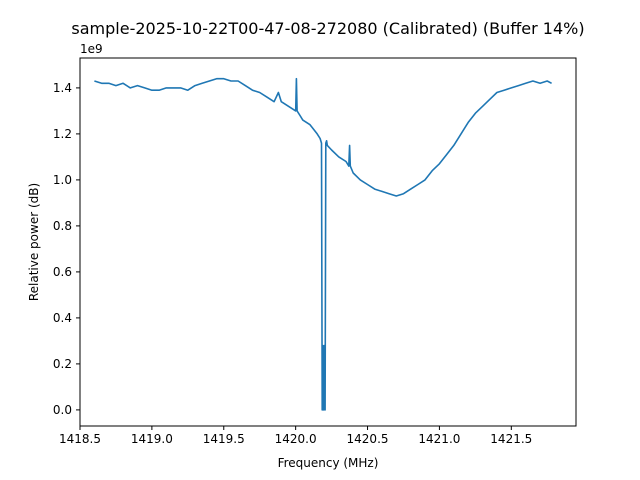 The width and height of the screenshot is (640, 480). What do you see at coordinates (80, 439) in the screenshot?
I see `x-tick-label: 1418.5` at bounding box center [80, 439].